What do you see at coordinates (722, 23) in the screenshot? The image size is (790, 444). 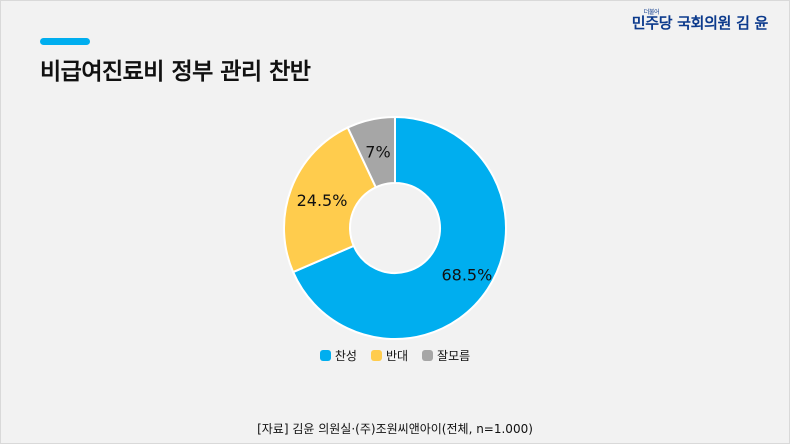 I see `brand-member: 국회의원 김 윤` at bounding box center [722, 23].